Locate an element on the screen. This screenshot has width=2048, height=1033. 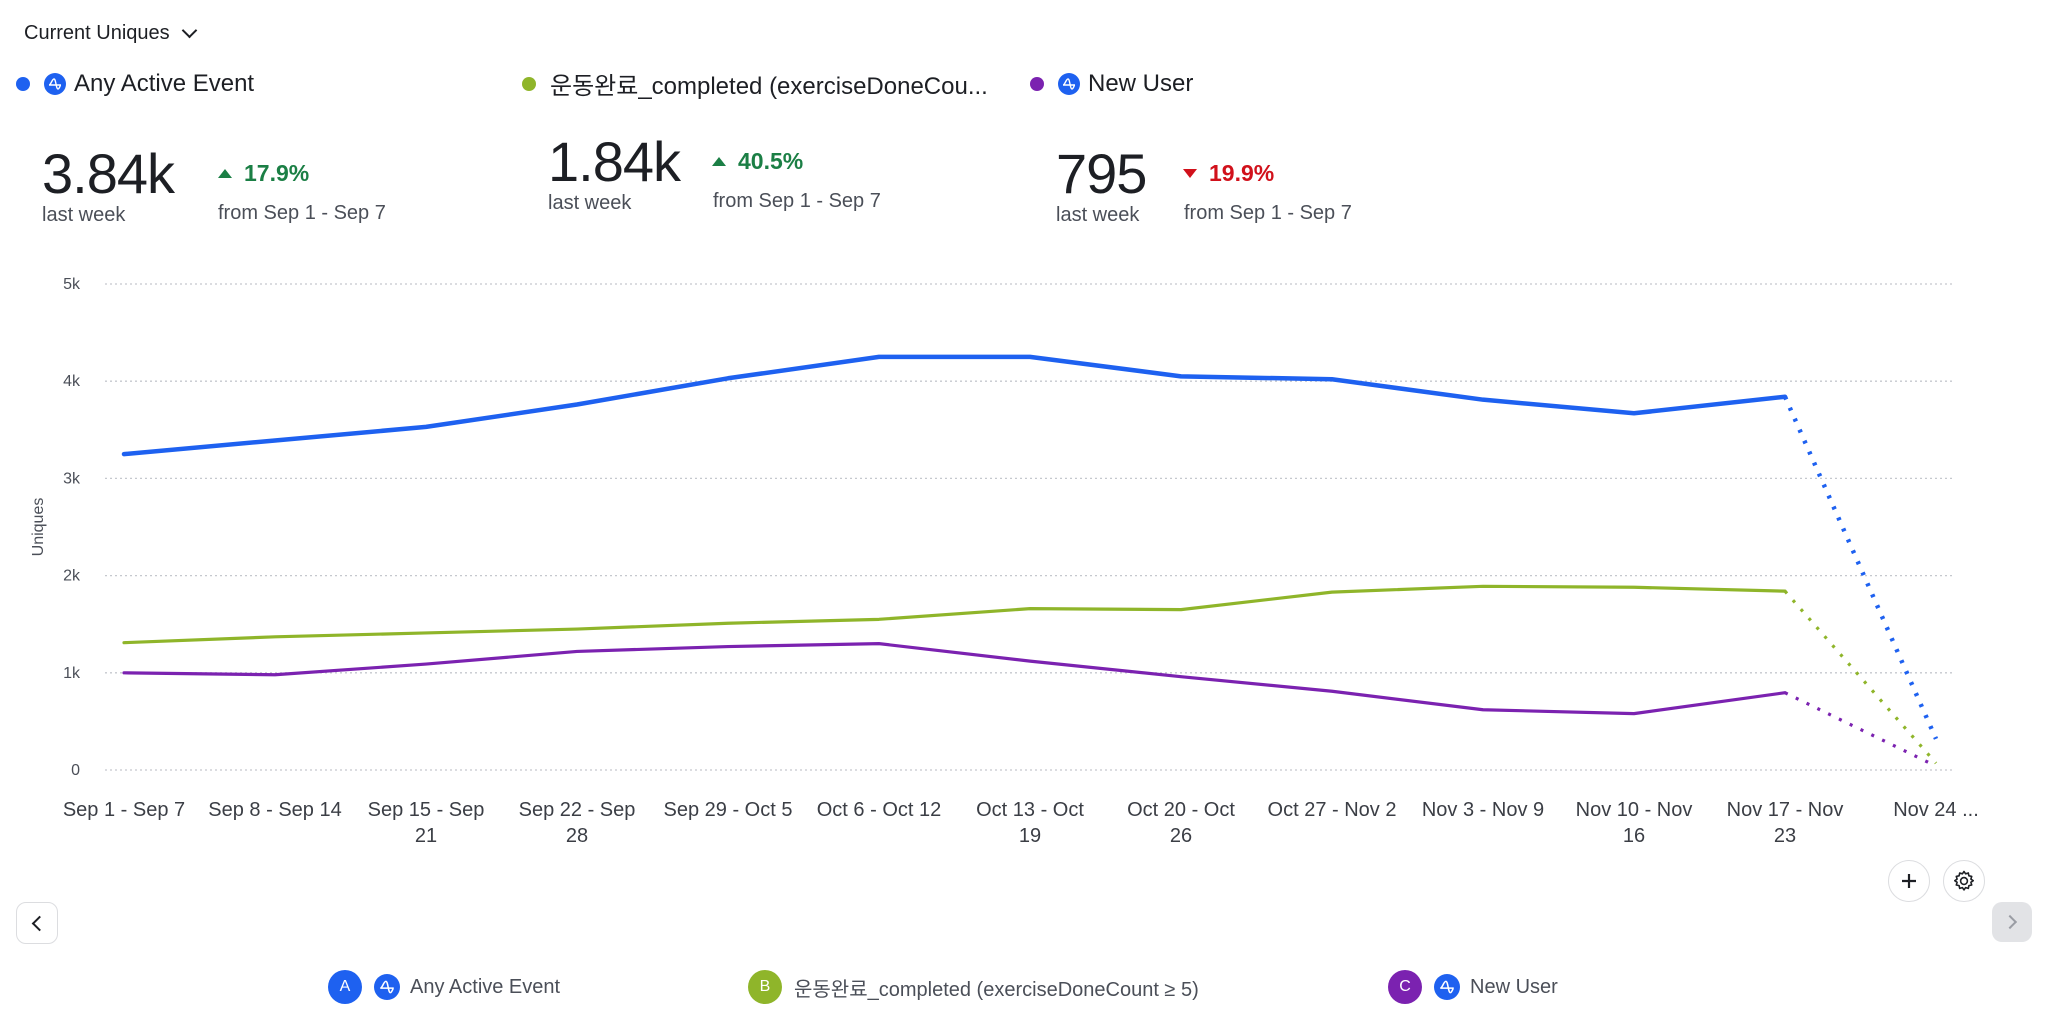
stat-change-c: 19.9% is located at coordinates (1228, 173).